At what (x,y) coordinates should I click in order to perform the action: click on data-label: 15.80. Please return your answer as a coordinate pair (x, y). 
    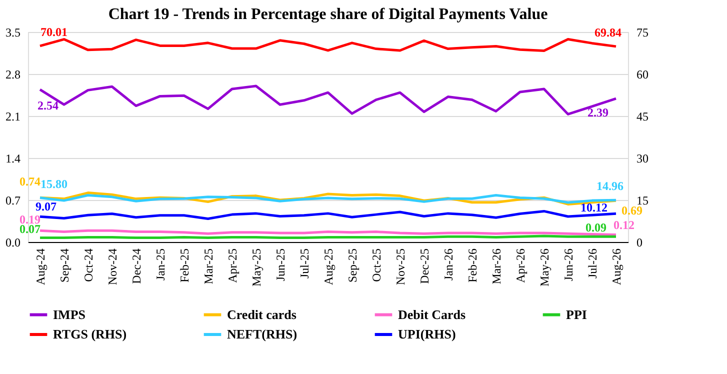
    Looking at the image, I should click on (54, 183).